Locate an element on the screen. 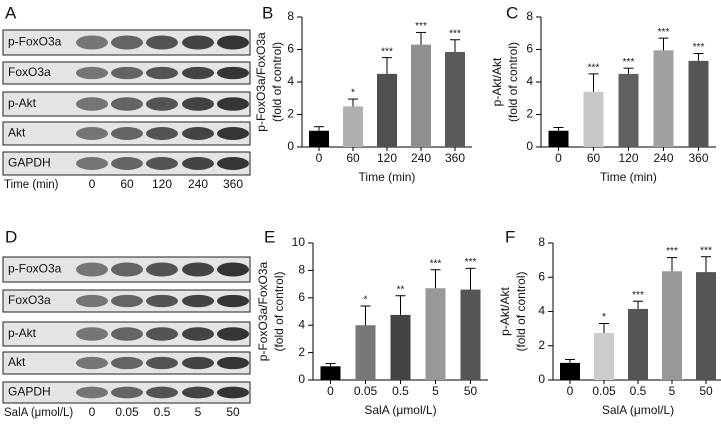 This screenshot has height=443, width=721. x-tick-label: 5 is located at coordinates (672, 391).